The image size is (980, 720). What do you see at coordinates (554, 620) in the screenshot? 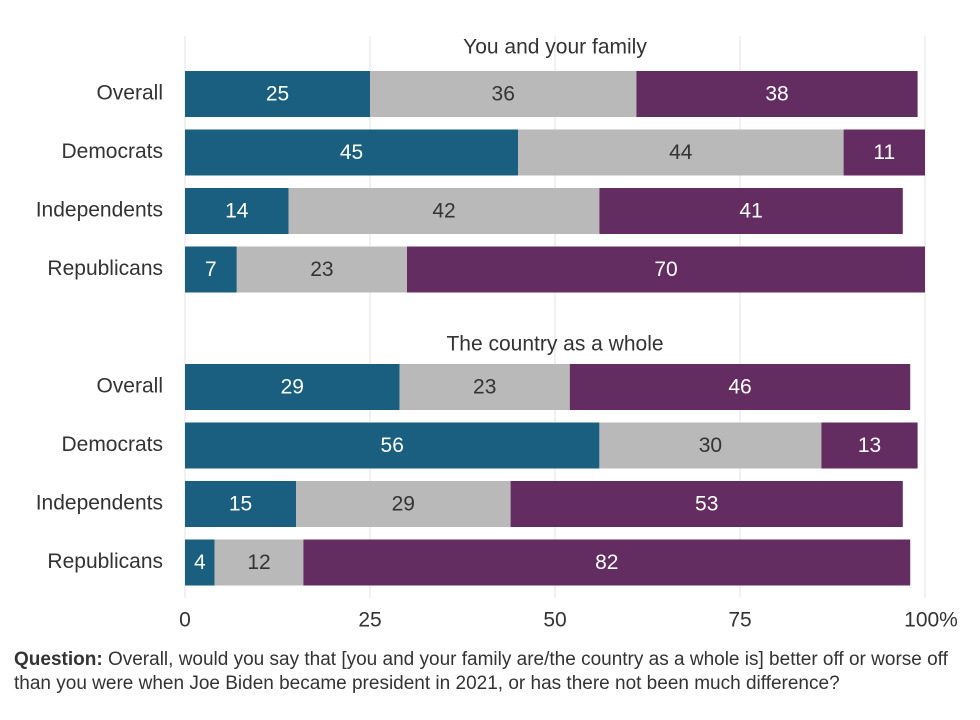
I see `x-tick-label: 50` at bounding box center [554, 620].